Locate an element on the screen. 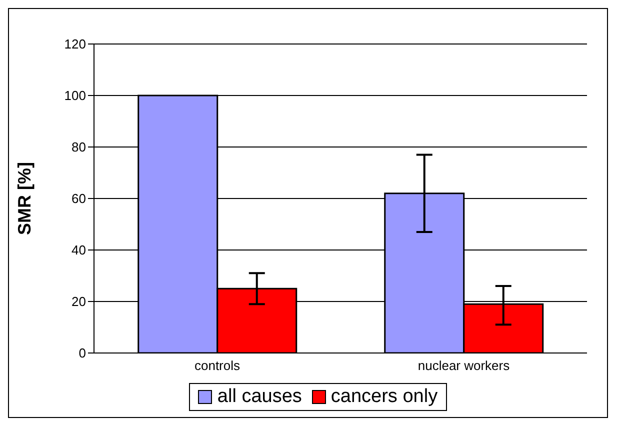 The width and height of the screenshot is (618, 427). x-tick-label: controls is located at coordinates (217, 366).